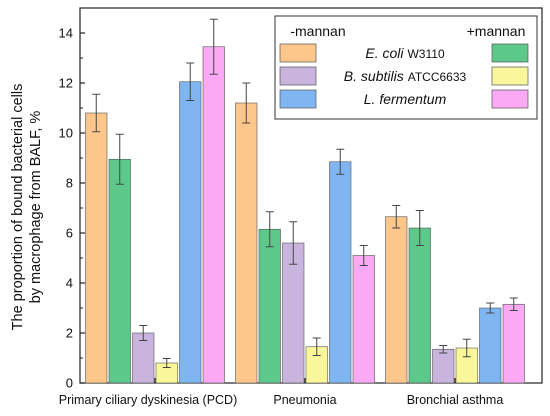 This screenshot has width=550, height=416. Describe the element at coordinates (36, 207) in the screenshot. I see `y-axis-label-line2: by macrophage from BALF, %` at that location.